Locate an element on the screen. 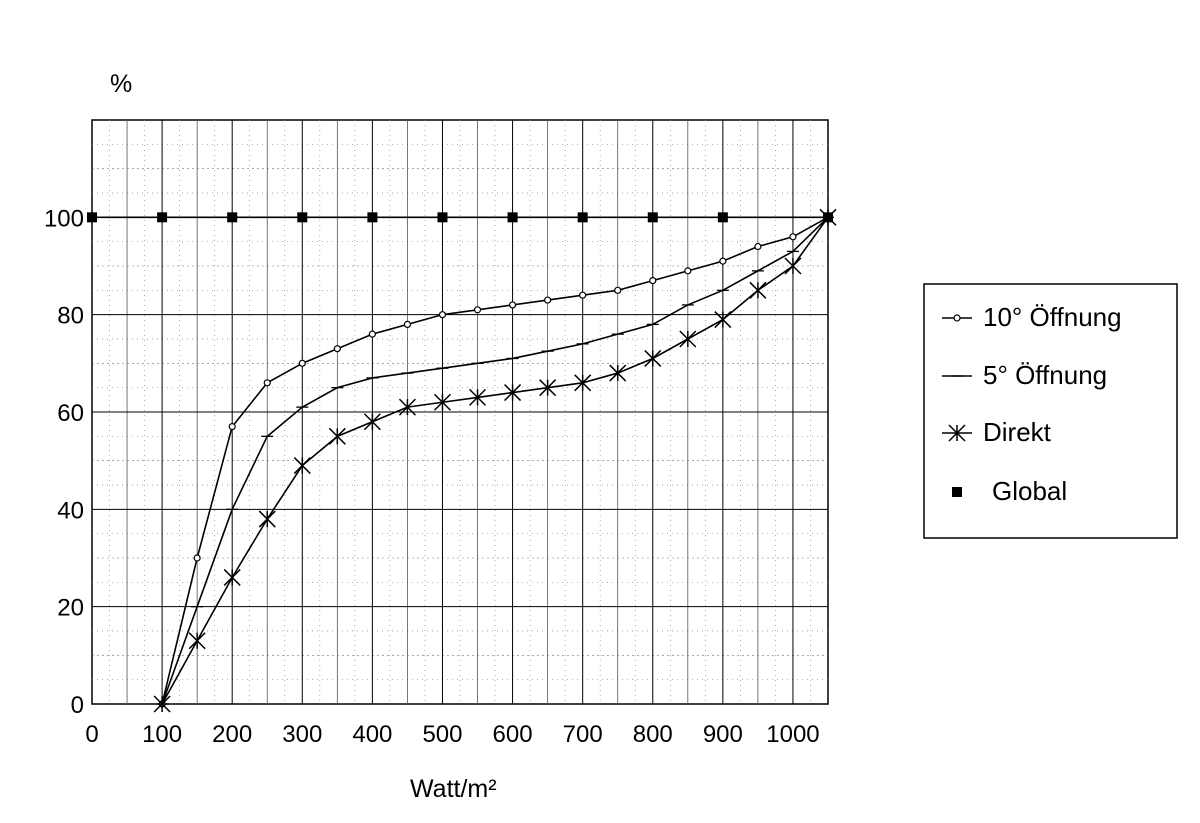 The width and height of the screenshot is (1200, 823). x-tick-label: 400 is located at coordinates (372, 734).